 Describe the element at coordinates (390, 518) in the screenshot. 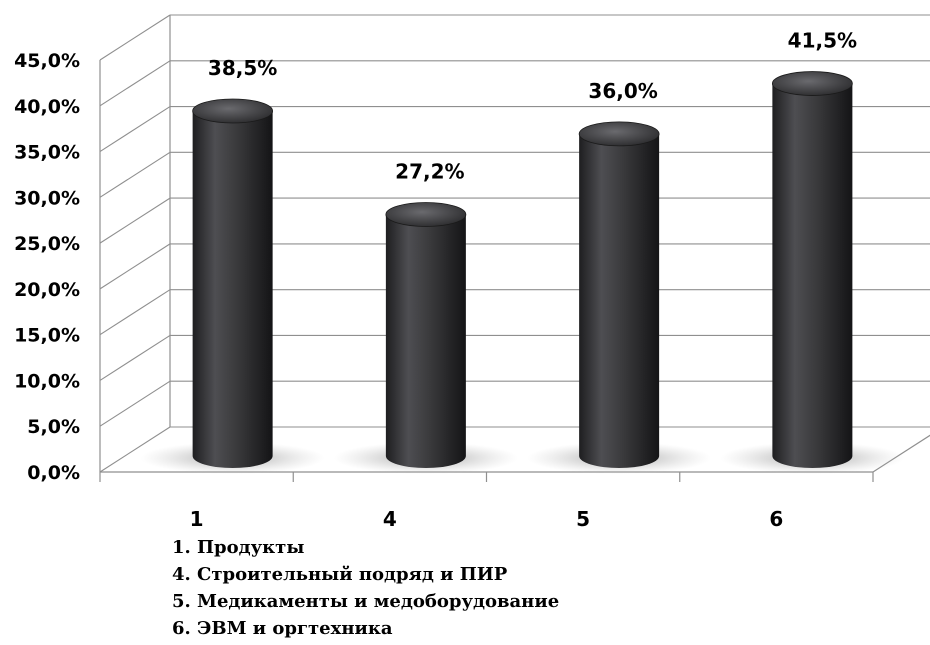

I see `x-tick-label: 4` at that location.